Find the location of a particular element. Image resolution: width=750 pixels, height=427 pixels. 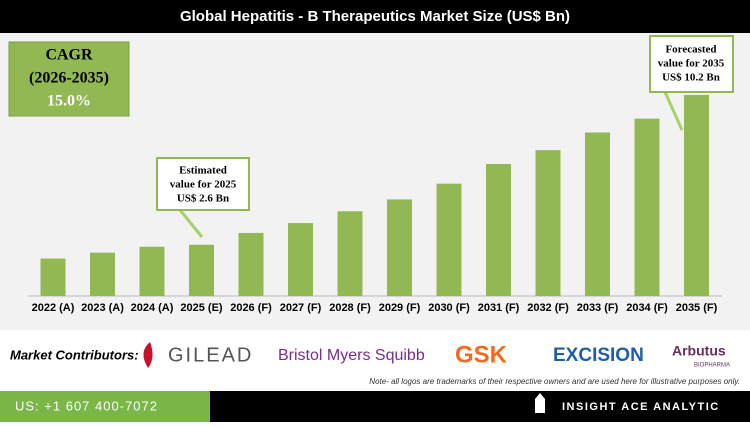

x-tick-label: 2029 (F) is located at coordinates (400, 308).